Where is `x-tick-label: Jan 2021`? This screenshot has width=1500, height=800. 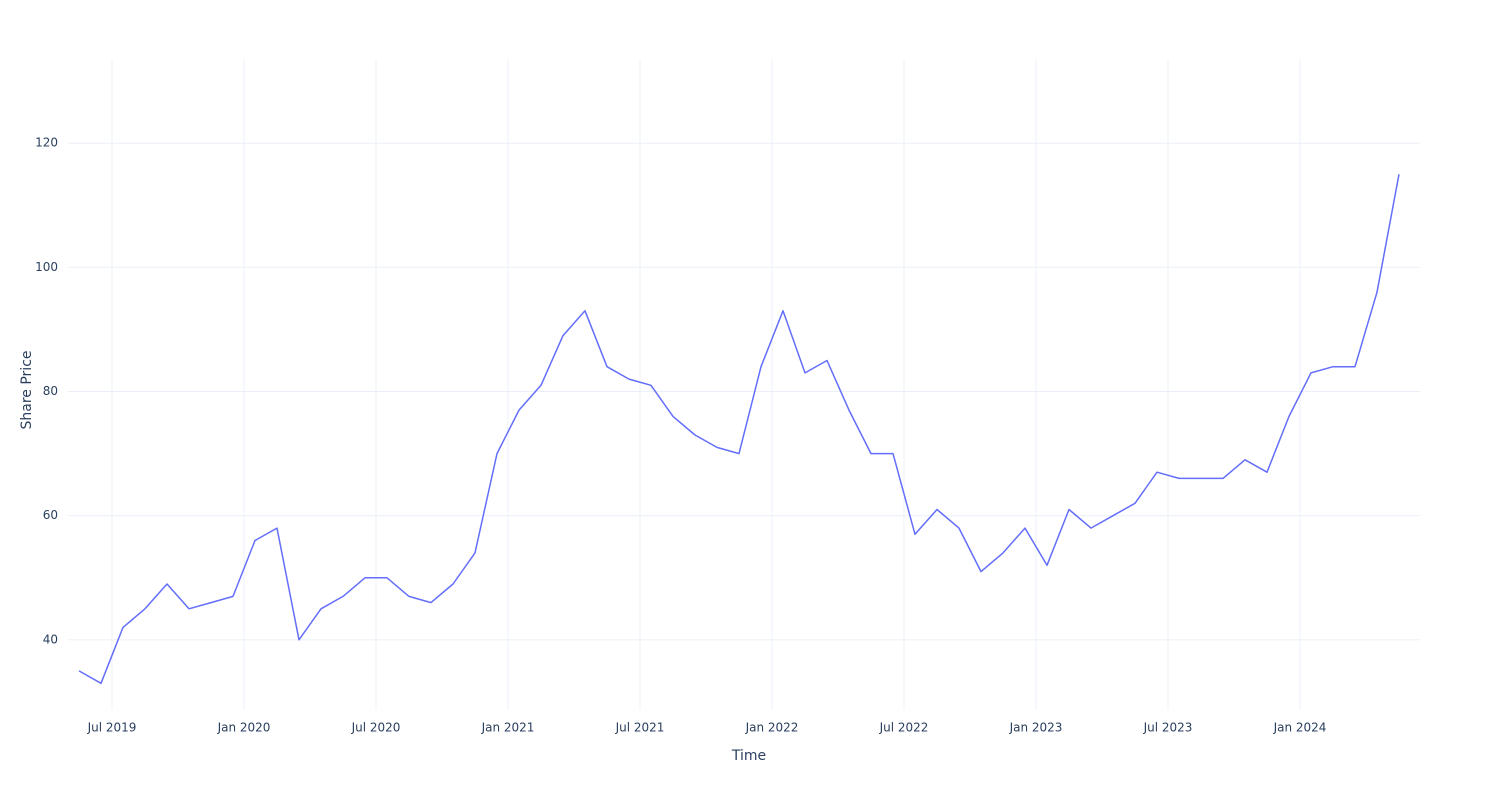
x-tick-label: Jan 2021 is located at coordinates (508, 728).